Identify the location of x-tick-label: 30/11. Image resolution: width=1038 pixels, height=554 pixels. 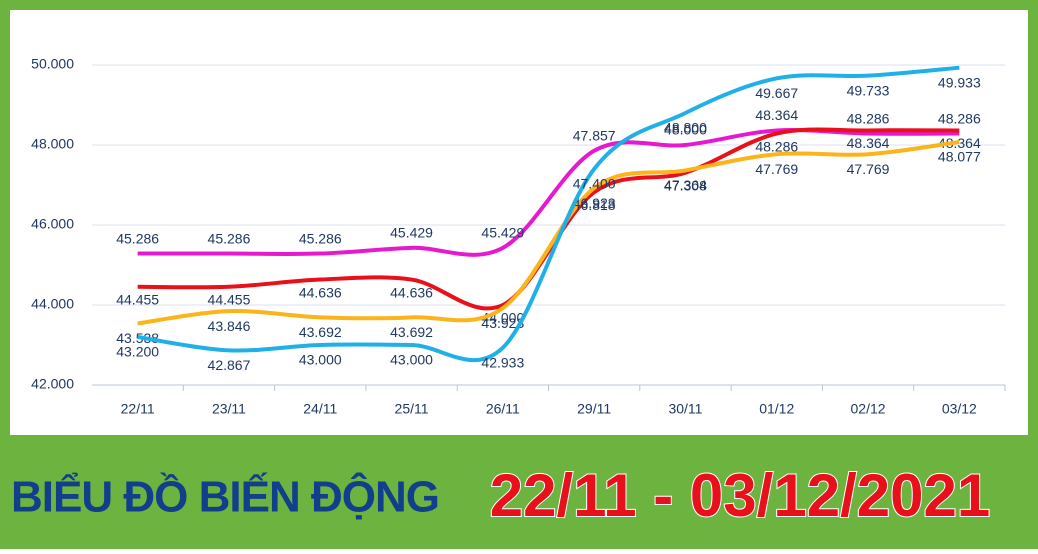
(685, 409).